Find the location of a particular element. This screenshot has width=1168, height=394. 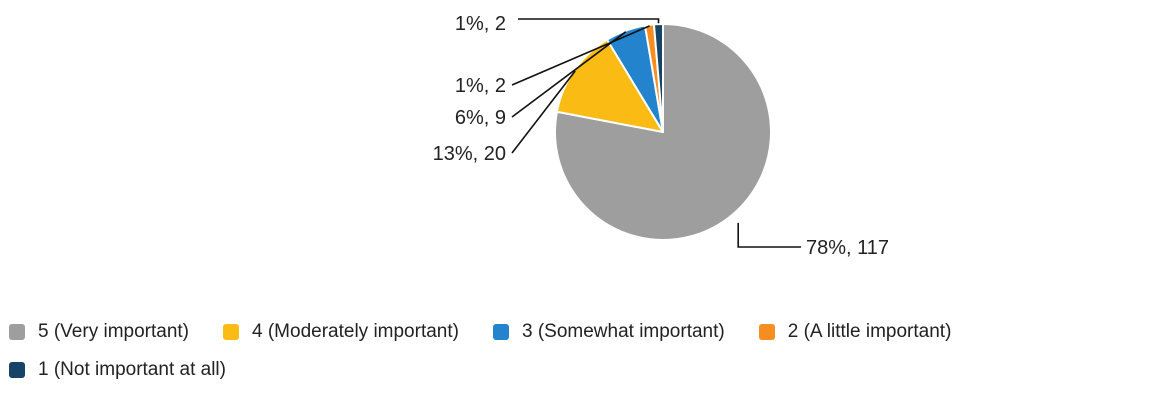

pie-slice is located at coordinates (658, 78).